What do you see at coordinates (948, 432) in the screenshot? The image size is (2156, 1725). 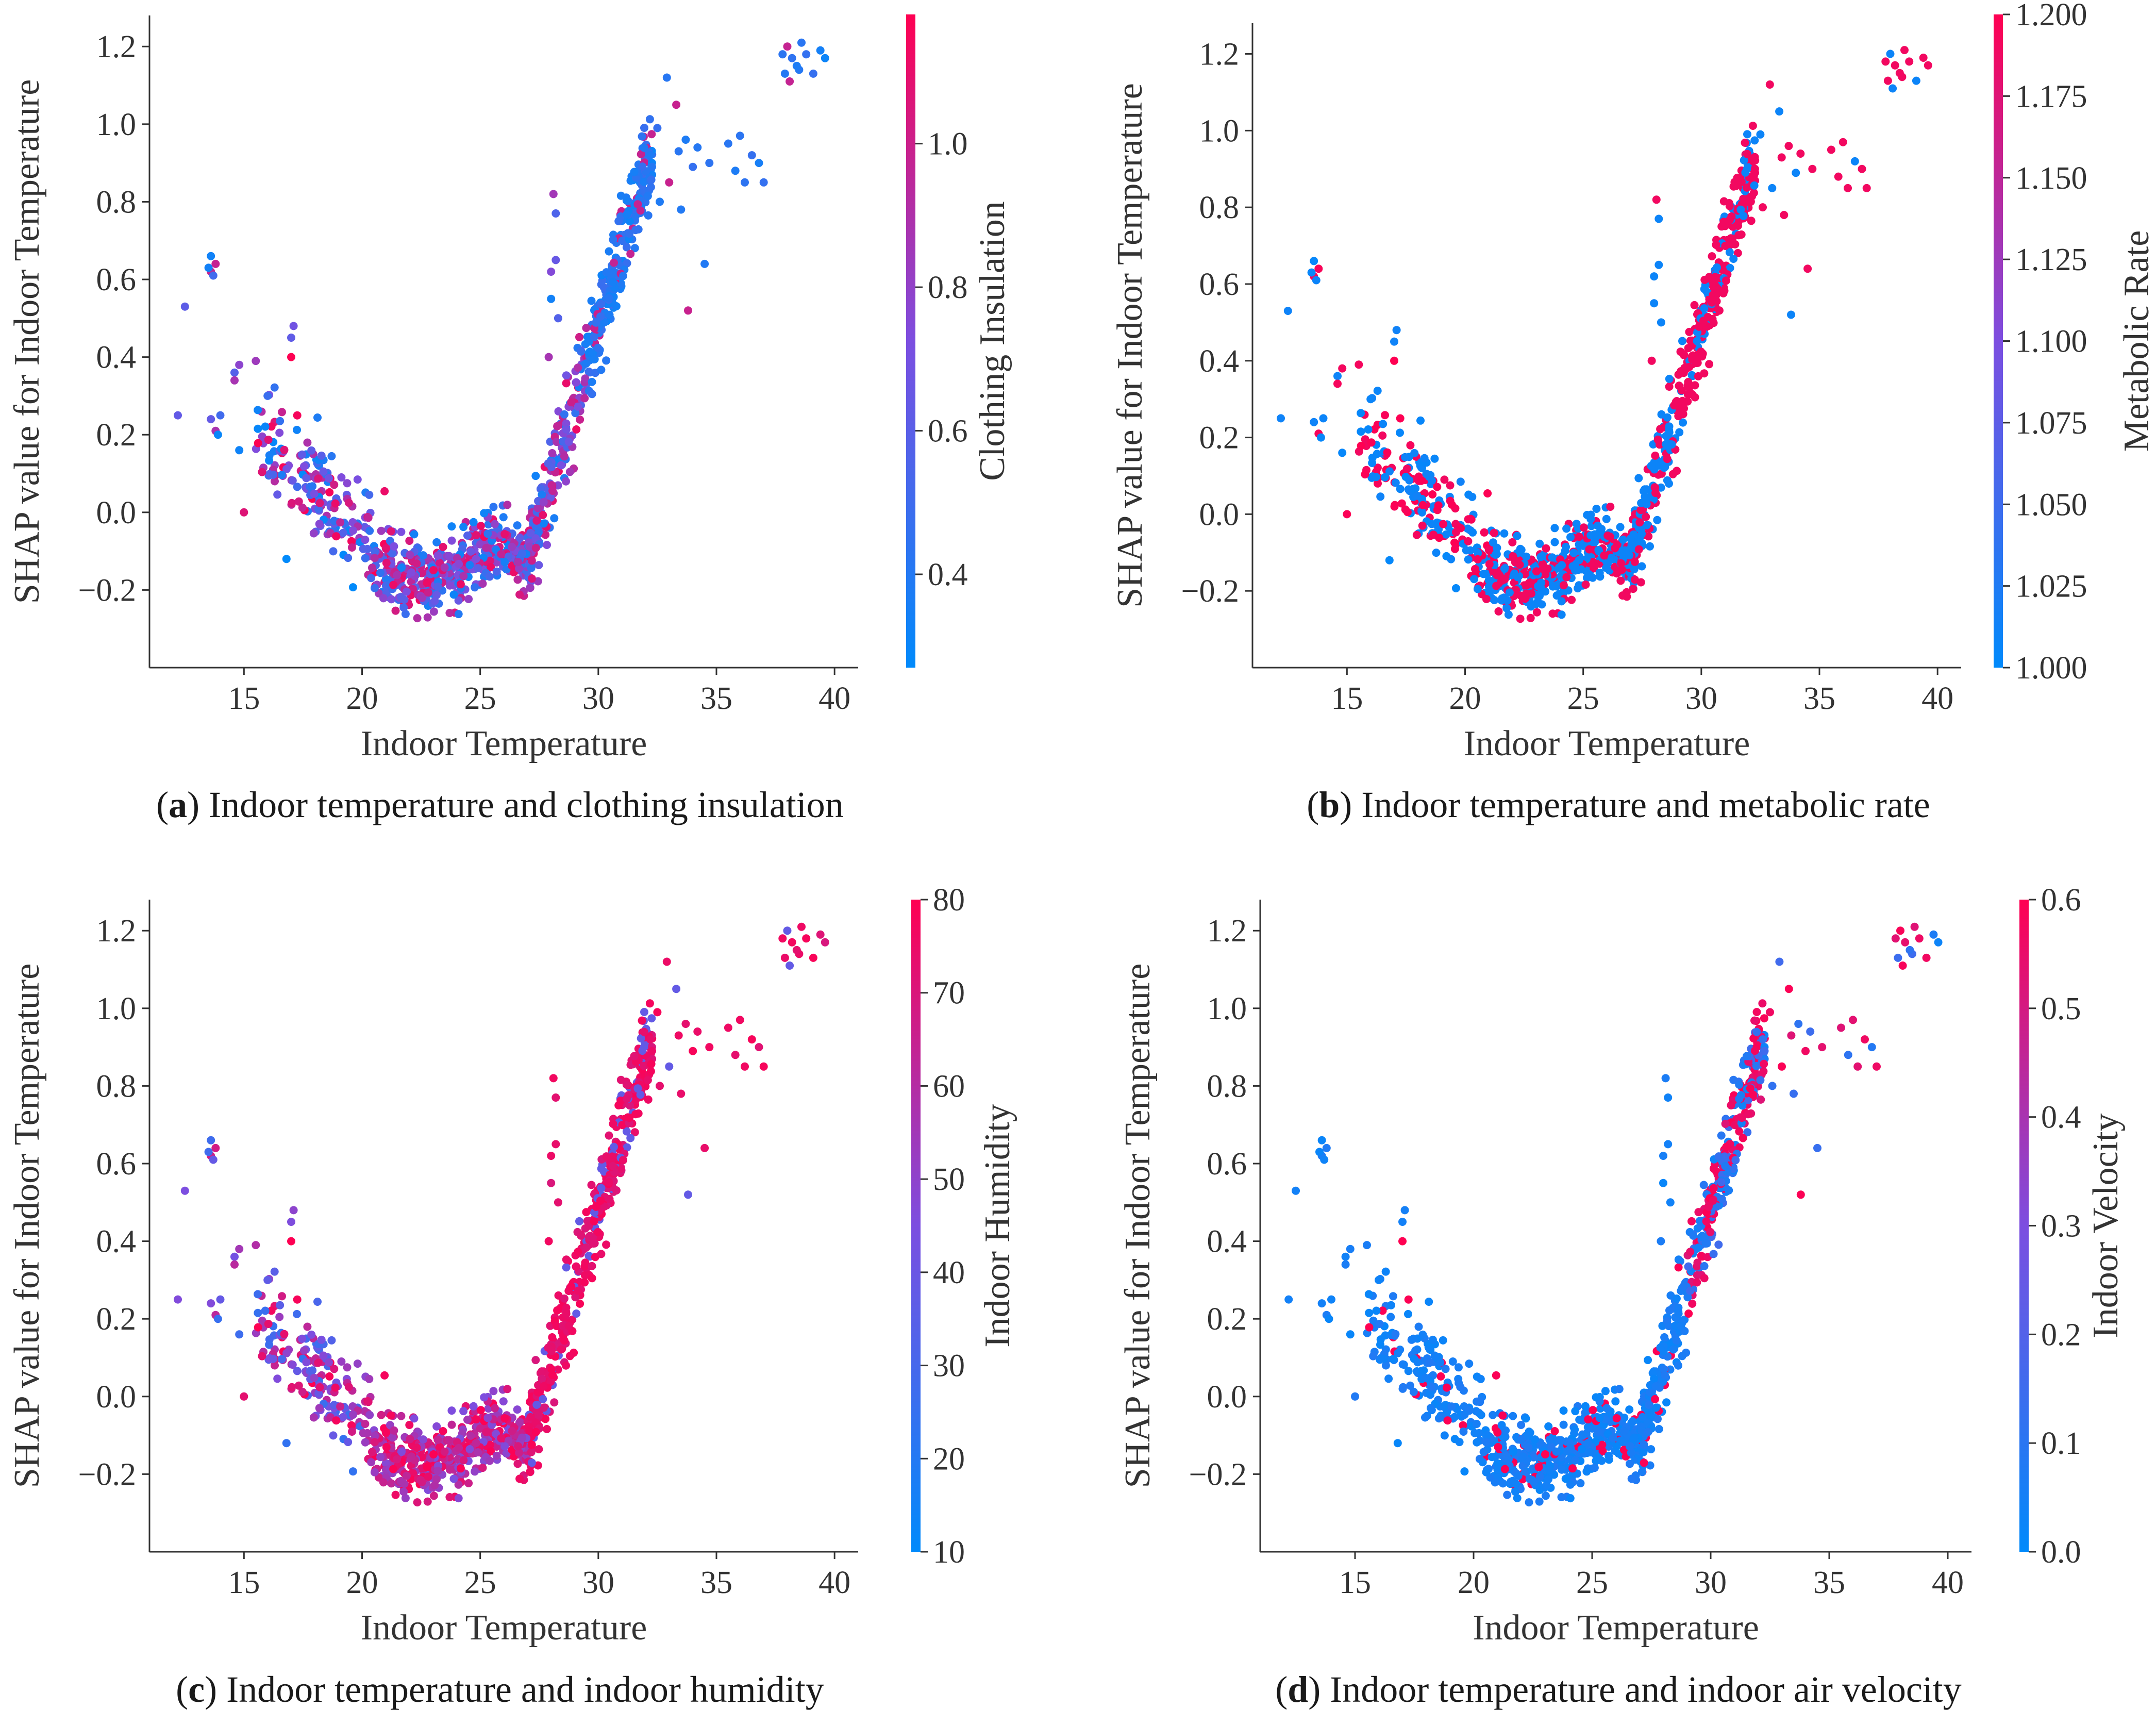 I see `colorbar-tick-label-a: 0.6` at bounding box center [948, 432].